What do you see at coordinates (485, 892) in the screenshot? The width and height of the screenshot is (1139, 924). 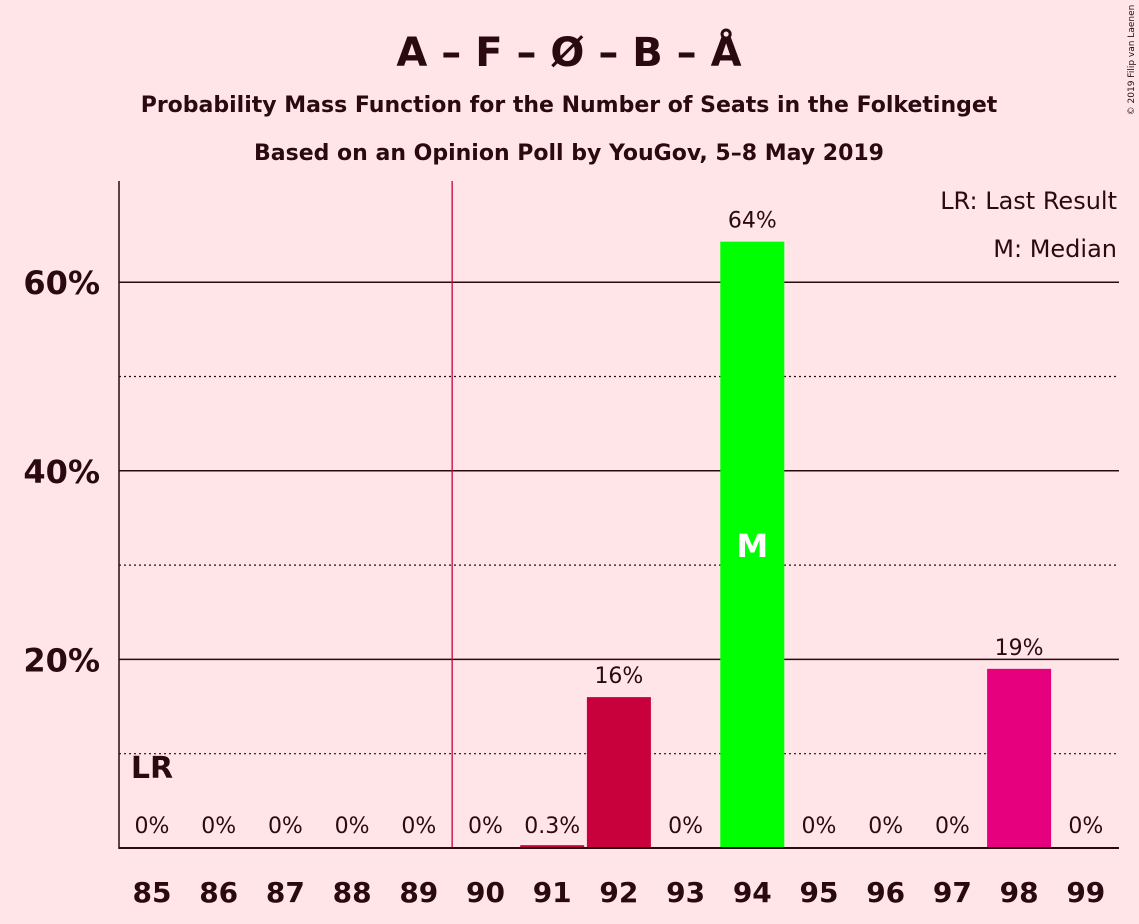 I see `x-tick-label: 90` at bounding box center [485, 892].